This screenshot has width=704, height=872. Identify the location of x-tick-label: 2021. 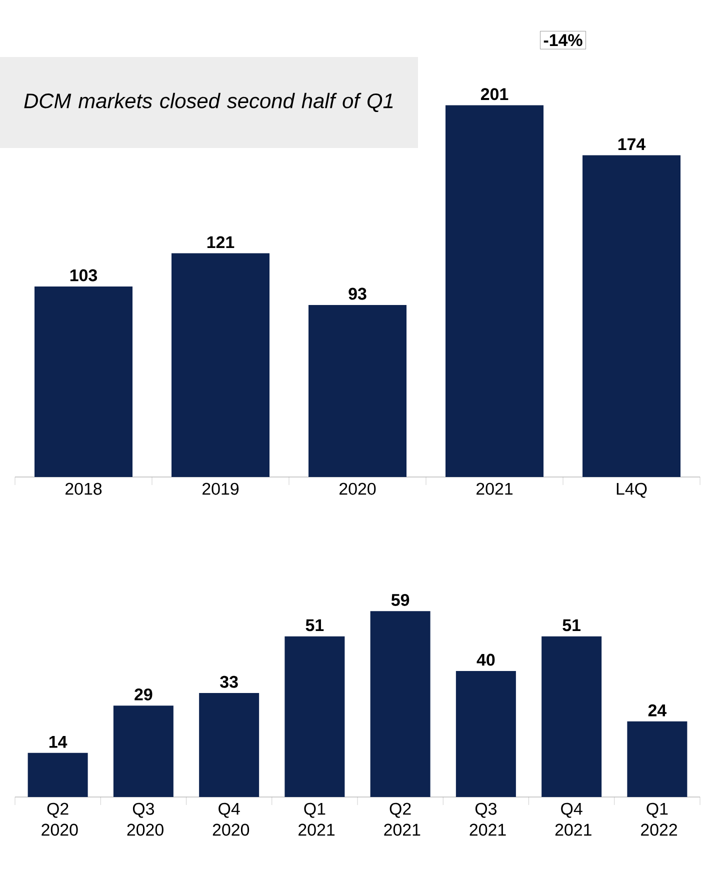
(494, 488).